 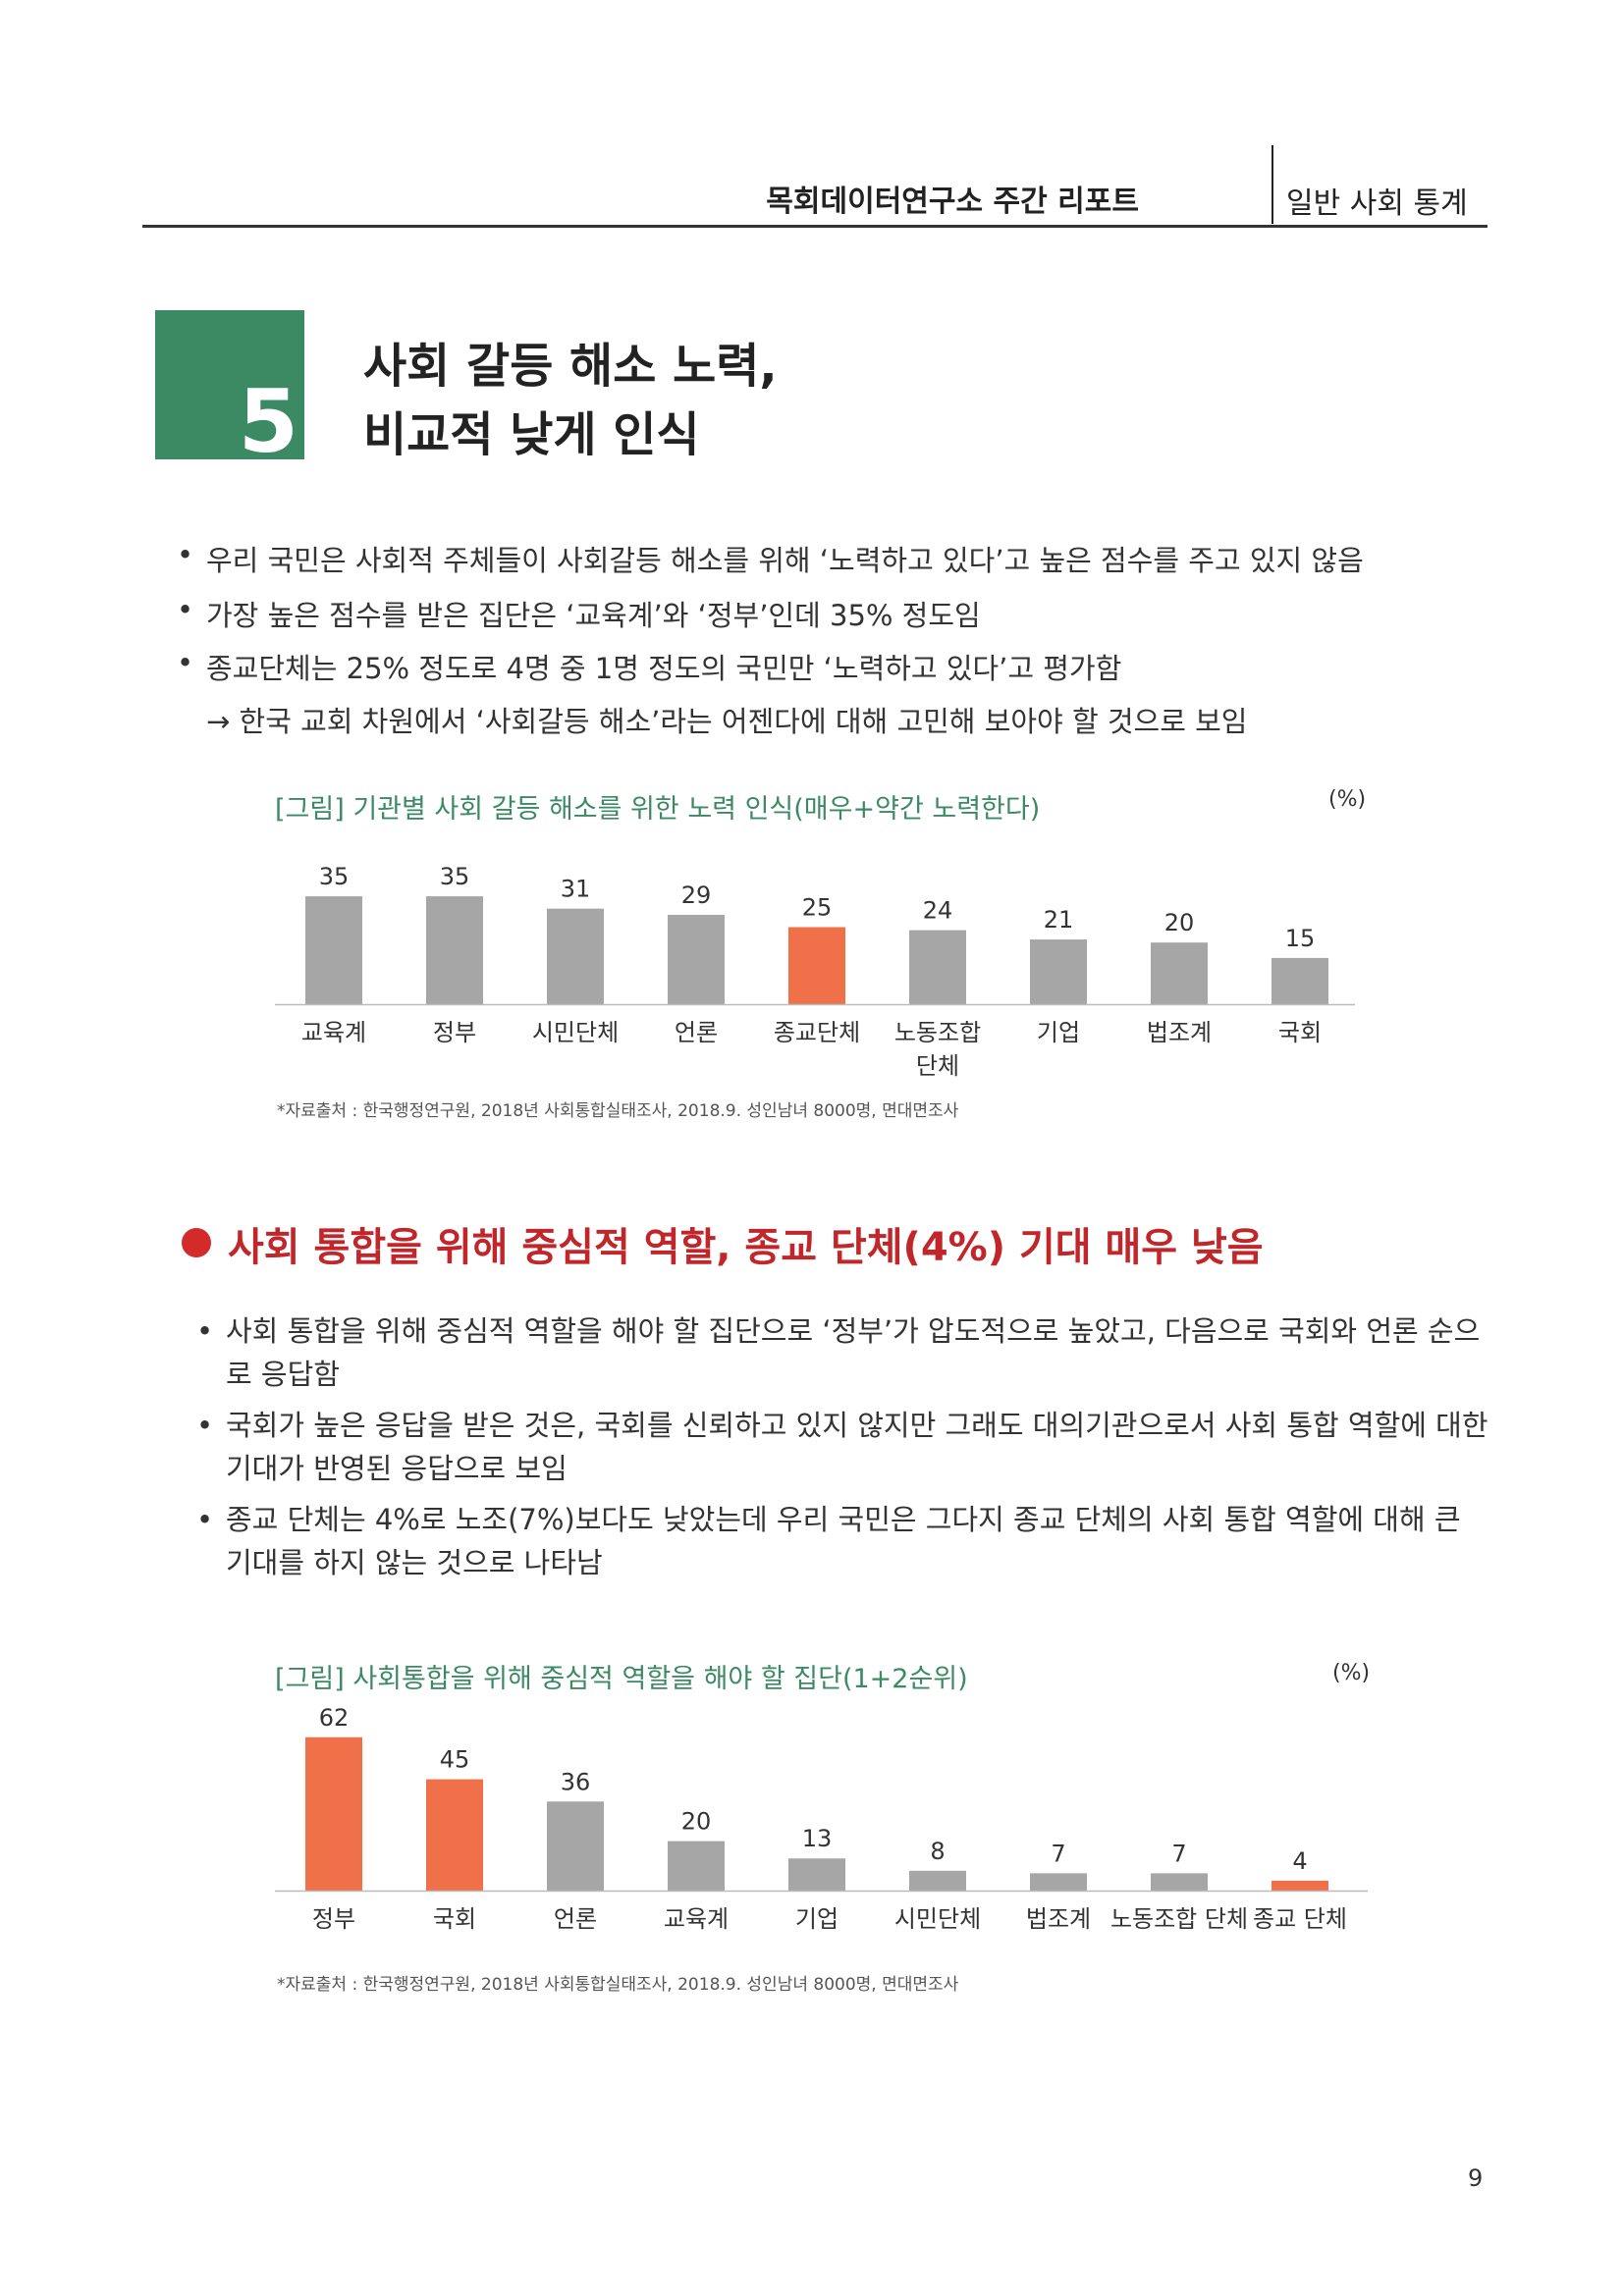 I want to click on chart2-value-label: 45, so click(x=455, y=1760).